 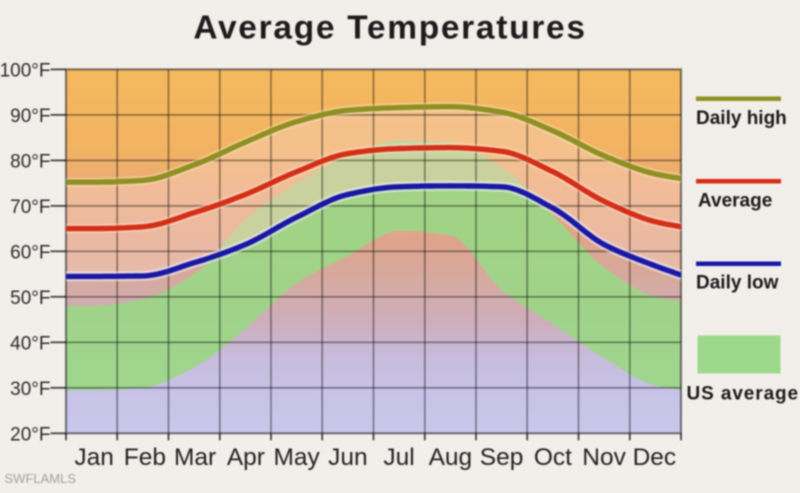 I want to click on svg-text: 90°F, so click(x=30, y=116).